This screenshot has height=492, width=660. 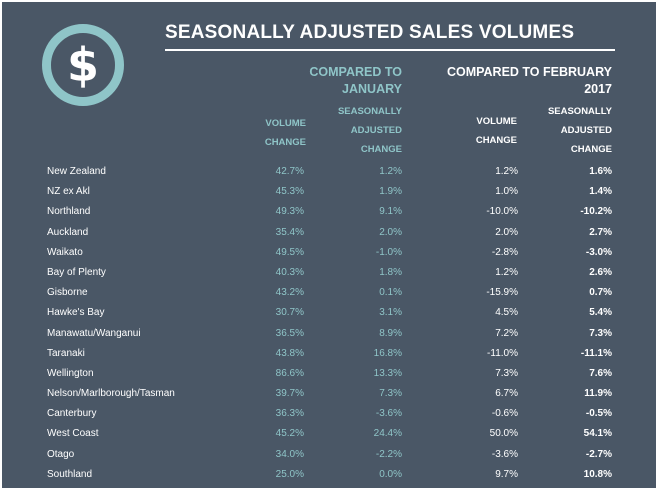 What do you see at coordinates (76, 313) in the screenshot?
I see `region-label: Hawke's Bay` at bounding box center [76, 313].